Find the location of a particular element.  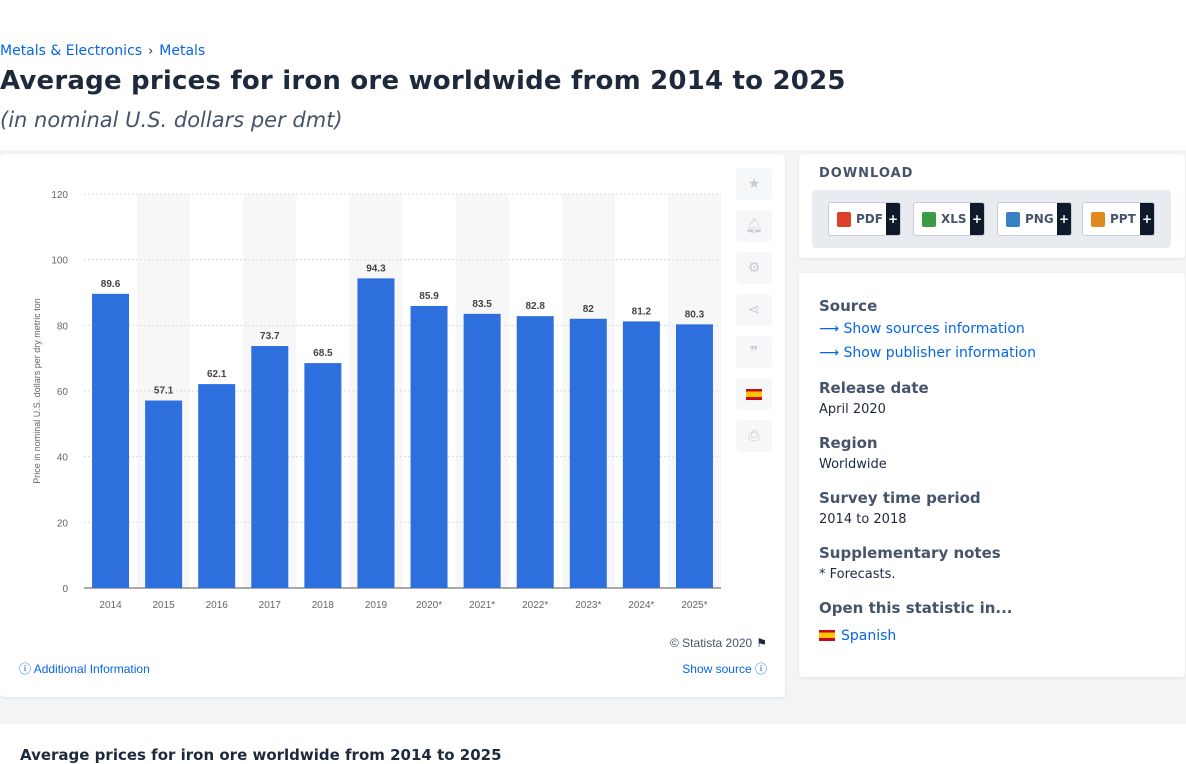

additional-info-link: ⓘ Additional Information is located at coordinates (84, 668).